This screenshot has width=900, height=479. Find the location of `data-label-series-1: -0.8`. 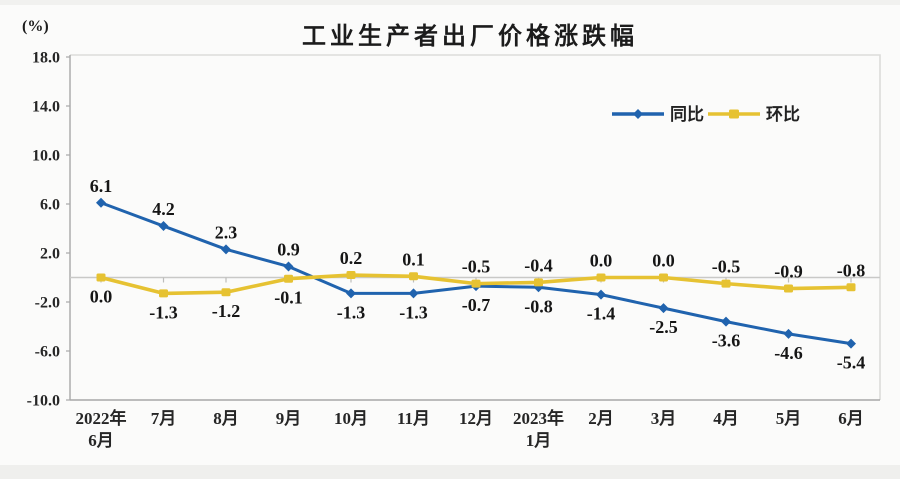

data-label-series-1: -0.8 is located at coordinates (851, 270).